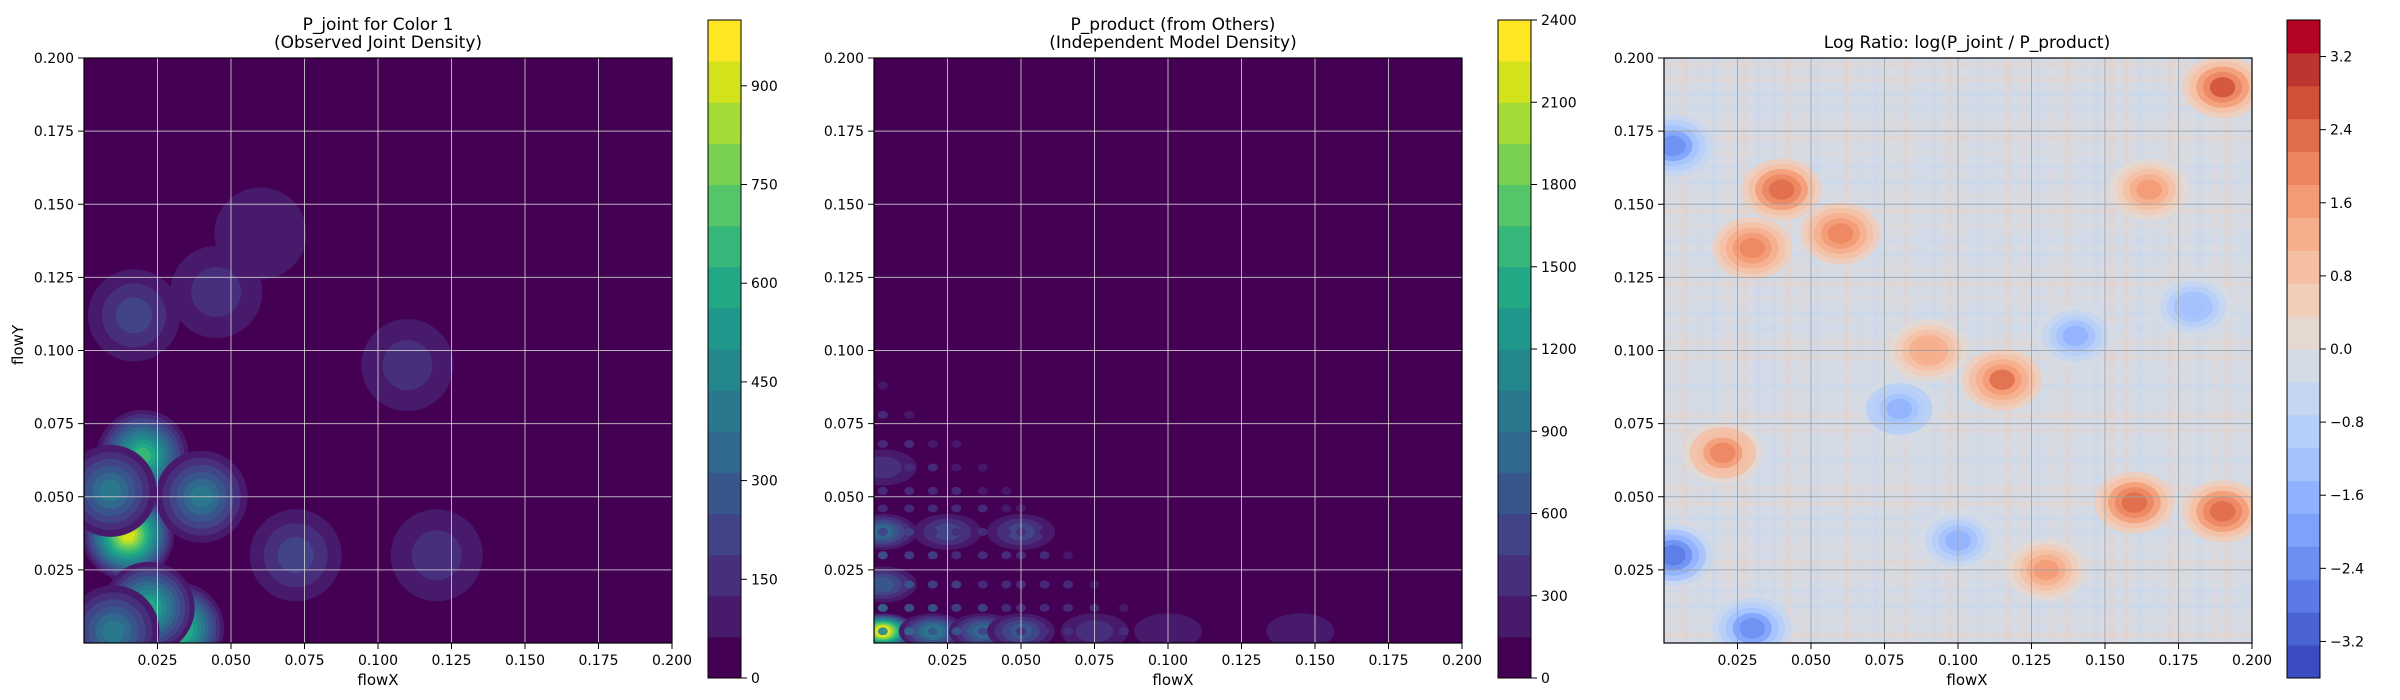  Describe the element at coordinates (377, 680) in the screenshot. I see `x-axis-label: flowX` at that location.